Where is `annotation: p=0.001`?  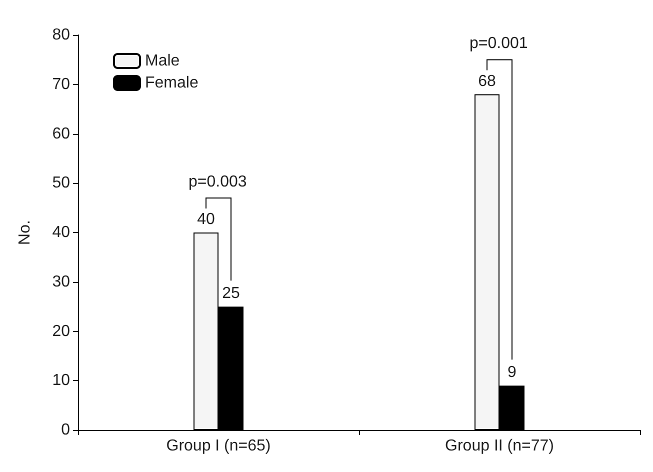
annotation: p=0.001 is located at coordinates (499, 43).